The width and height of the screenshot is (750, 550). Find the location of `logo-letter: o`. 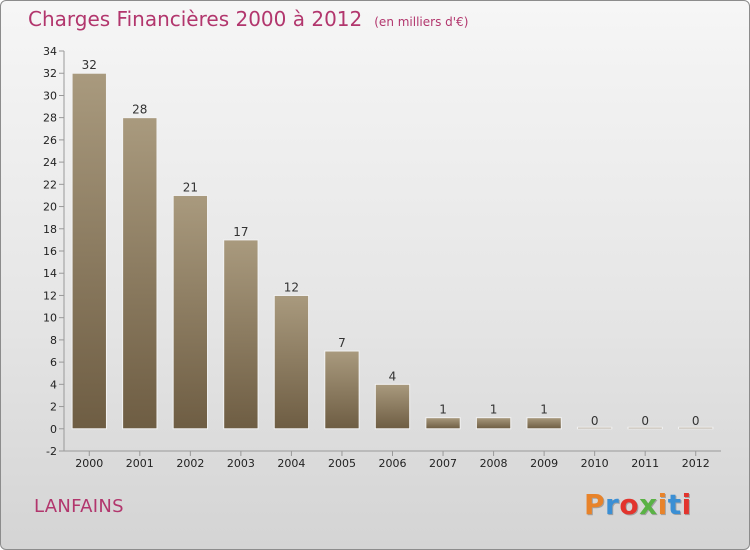

logo-letter: o is located at coordinates (629, 504).